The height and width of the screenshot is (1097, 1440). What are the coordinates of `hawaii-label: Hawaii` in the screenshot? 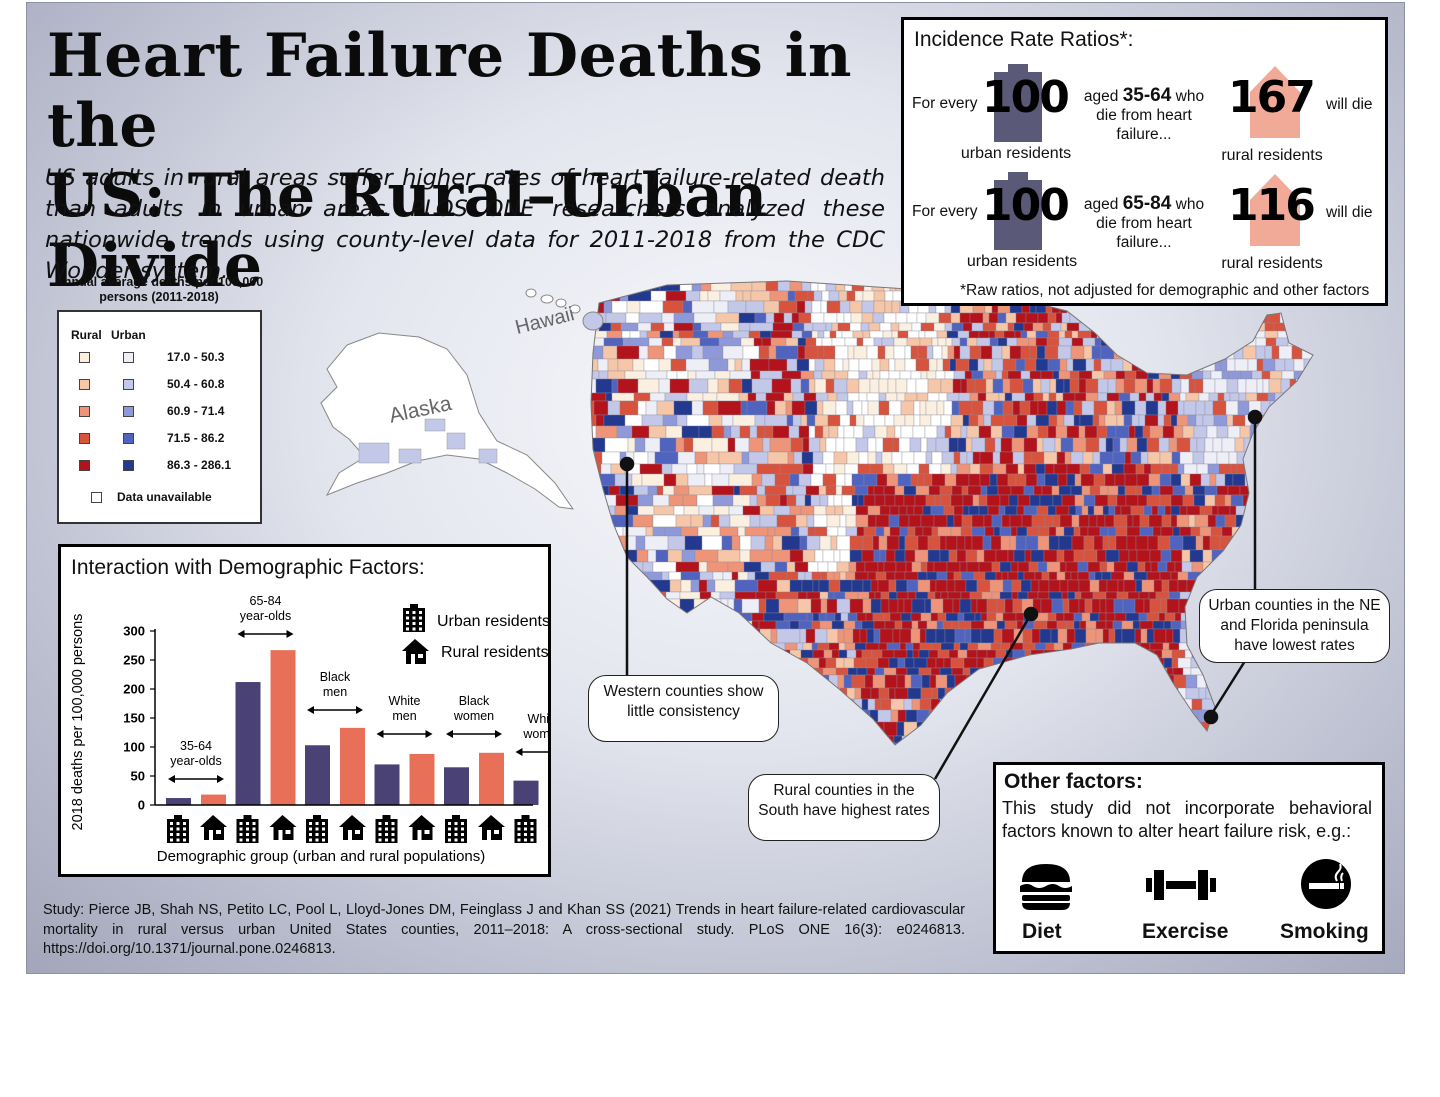 It's located at (545, 321).